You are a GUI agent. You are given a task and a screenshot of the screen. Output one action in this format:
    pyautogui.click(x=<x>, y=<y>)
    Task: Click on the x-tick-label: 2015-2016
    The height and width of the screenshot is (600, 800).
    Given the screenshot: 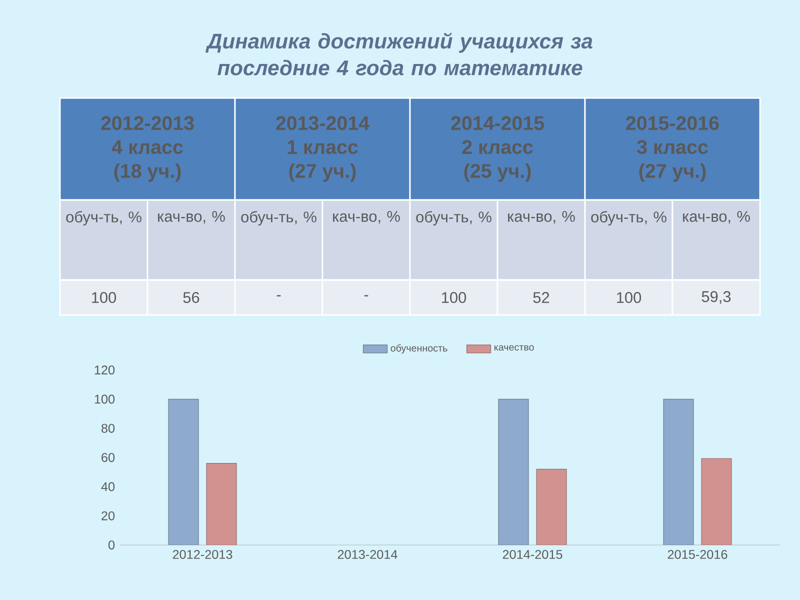 What is the action you would take?
    pyautogui.click(x=698, y=554)
    